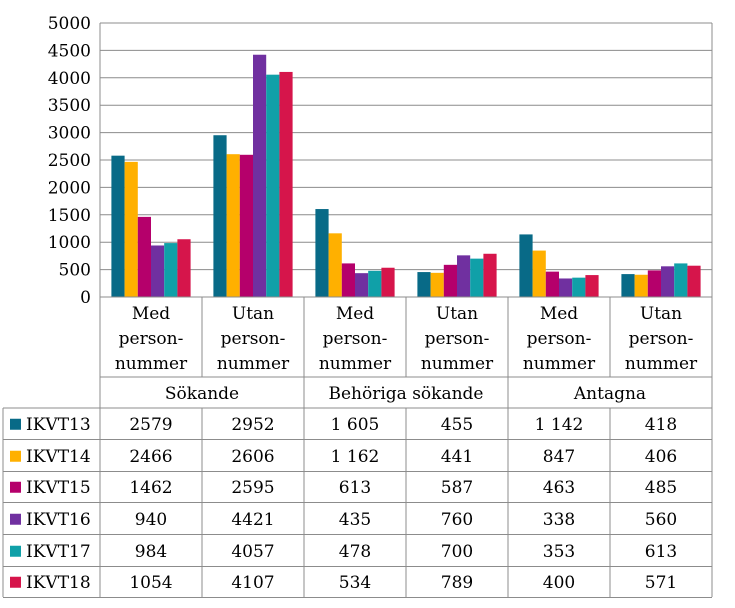 Image resolution: width=735 pixels, height=608 pixels. I want to click on group-label: Antagna, so click(609, 394).